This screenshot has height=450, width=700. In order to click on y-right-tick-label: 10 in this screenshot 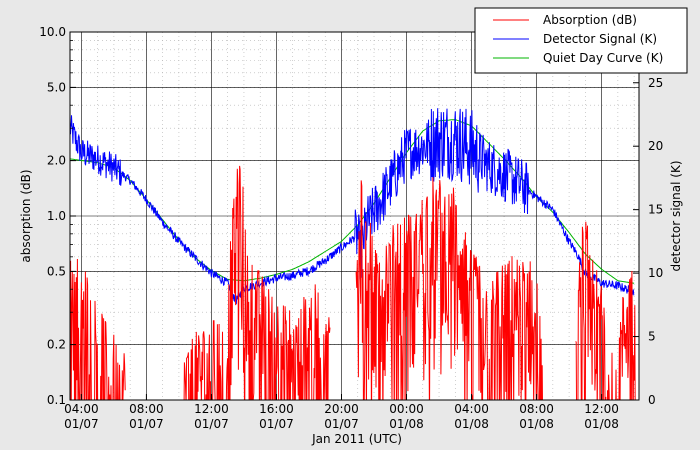, I will do `click(655, 273)`.